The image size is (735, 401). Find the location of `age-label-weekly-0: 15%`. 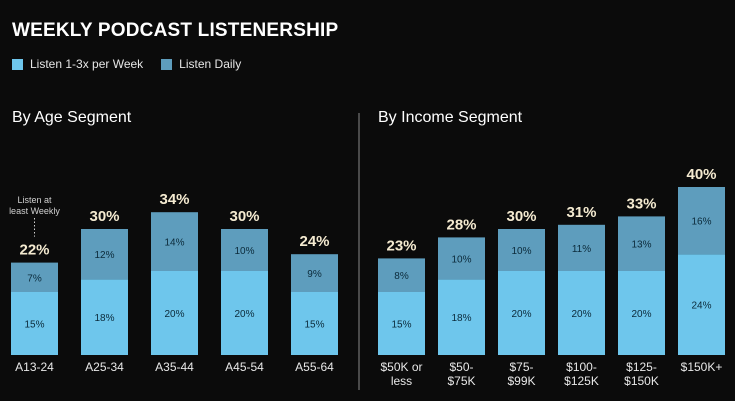

age-label-weekly-0: 15% is located at coordinates (34, 325).